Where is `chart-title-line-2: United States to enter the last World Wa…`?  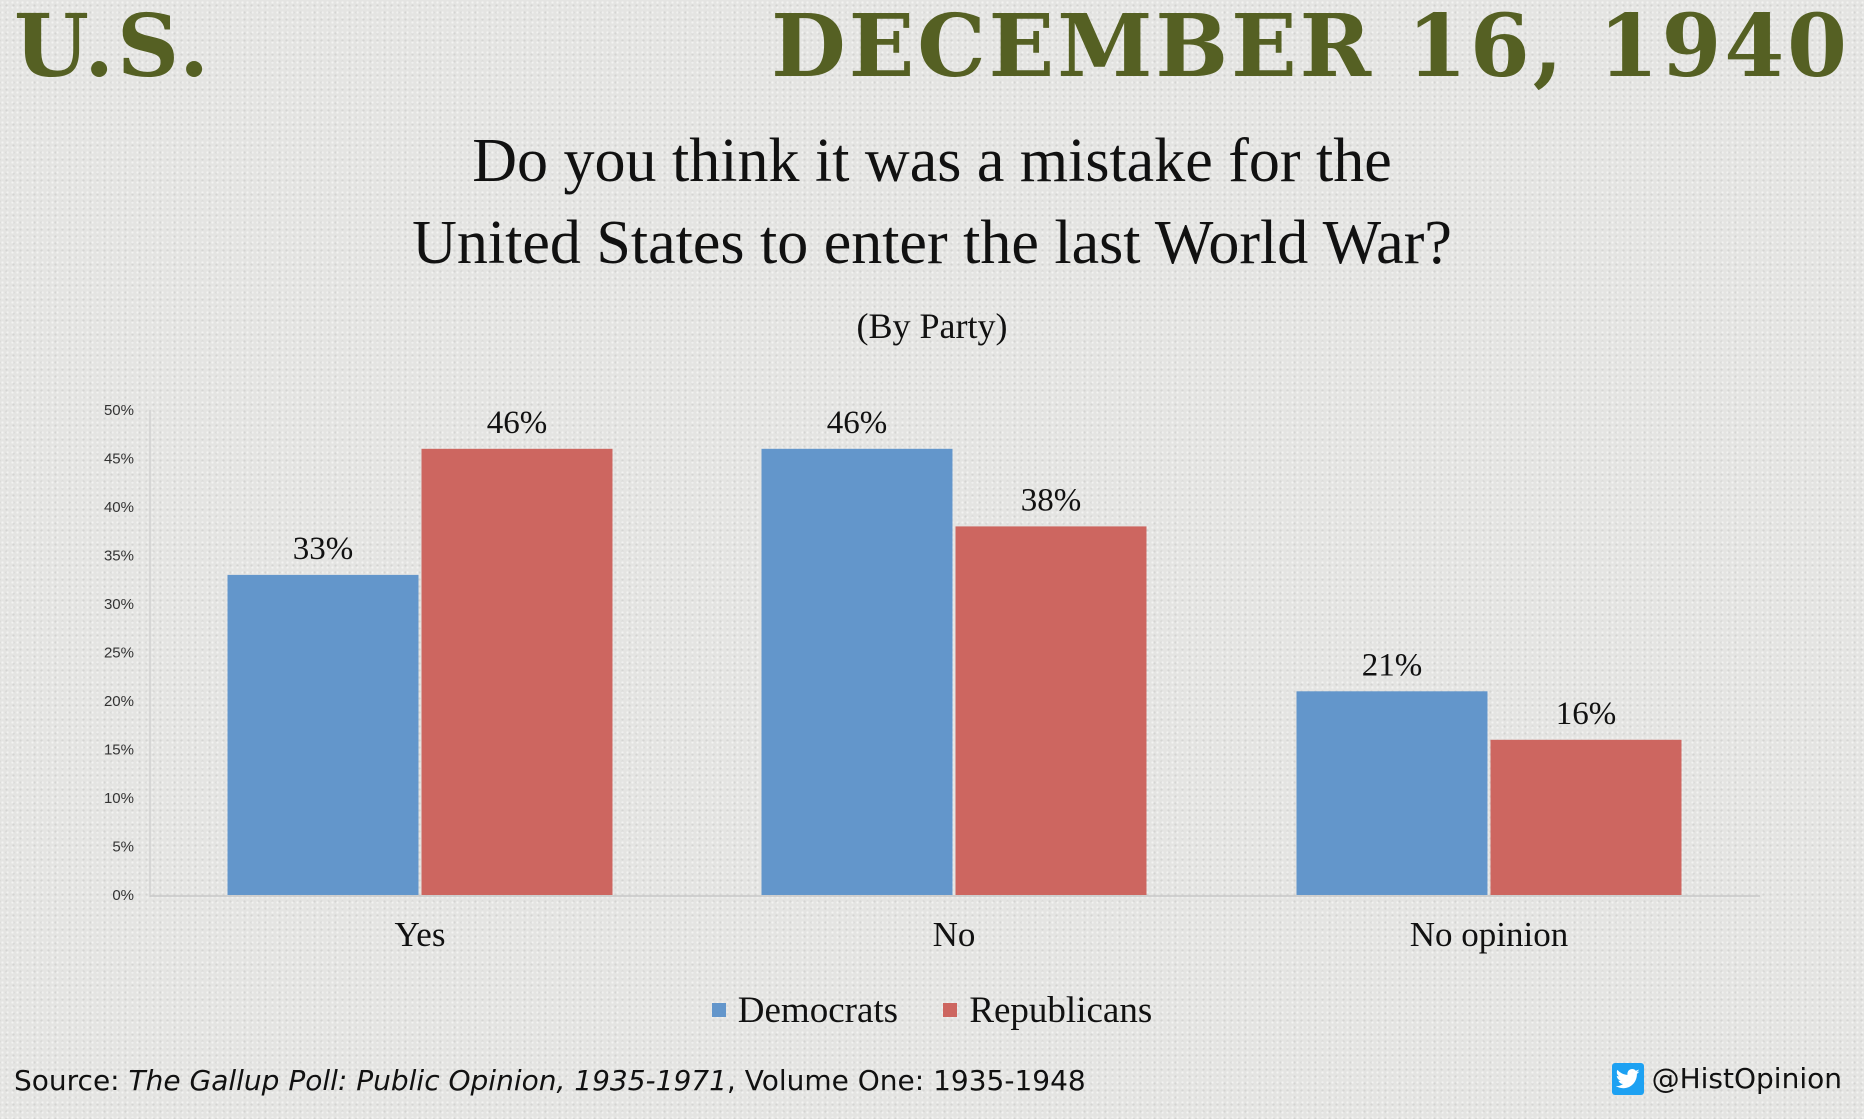
chart-title-line-2: United States to enter the last World Wa… is located at coordinates (932, 243).